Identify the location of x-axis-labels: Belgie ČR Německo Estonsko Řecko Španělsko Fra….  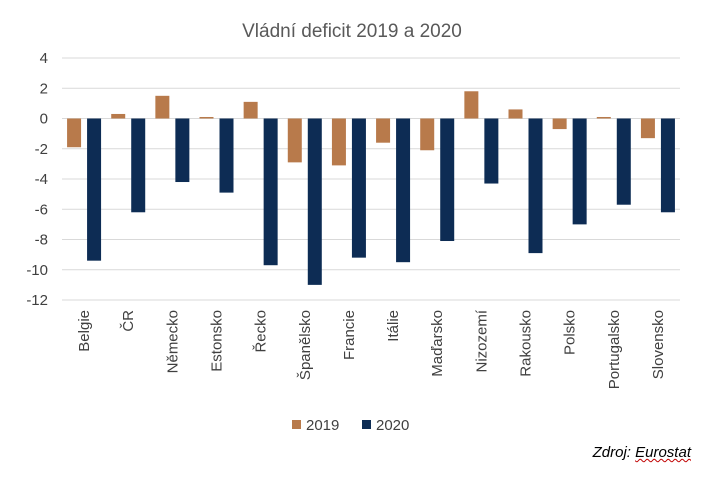
(371, 349).